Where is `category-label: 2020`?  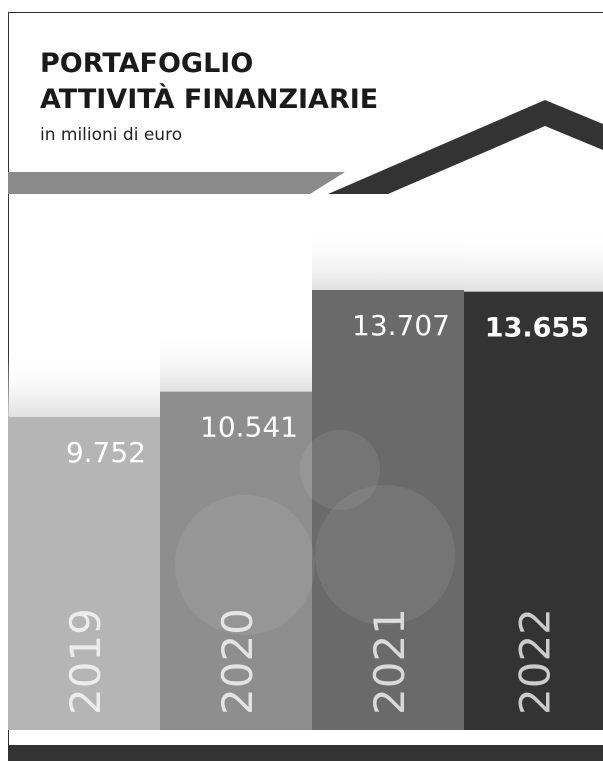
category-label: 2020 is located at coordinates (237, 661).